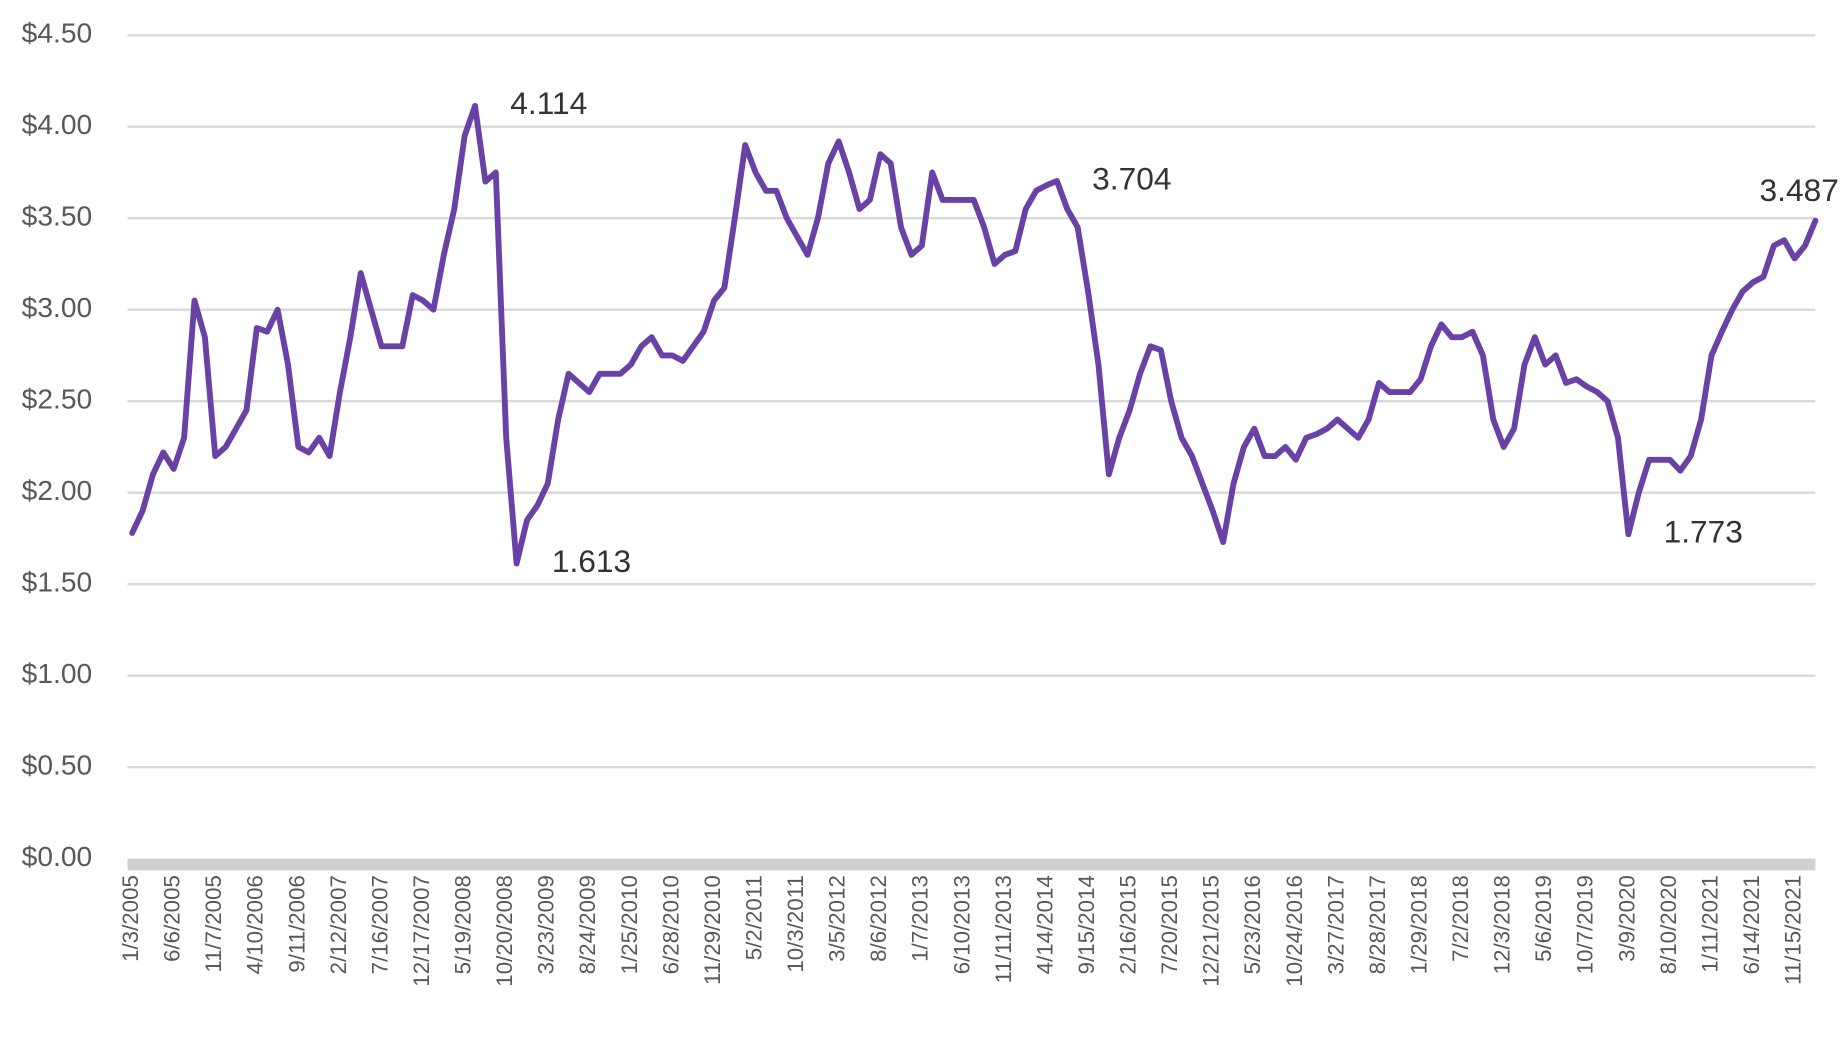 This screenshot has width=1843, height=1056. I want to click on x-tick-label: 10/3/2011, so click(795, 924).